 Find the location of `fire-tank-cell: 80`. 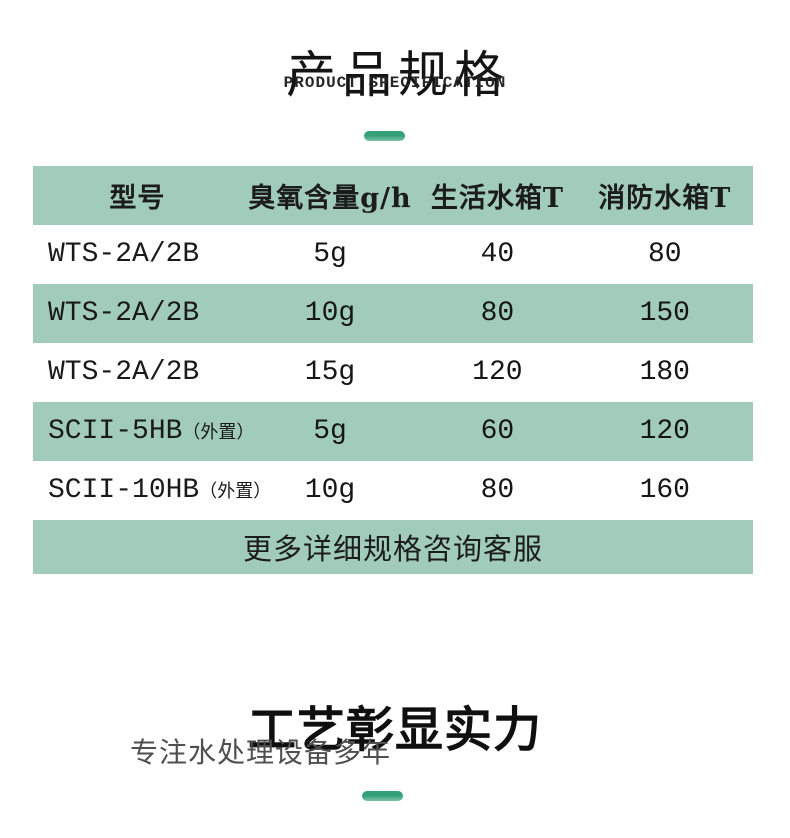

fire-tank-cell: 80 is located at coordinates (664, 254).